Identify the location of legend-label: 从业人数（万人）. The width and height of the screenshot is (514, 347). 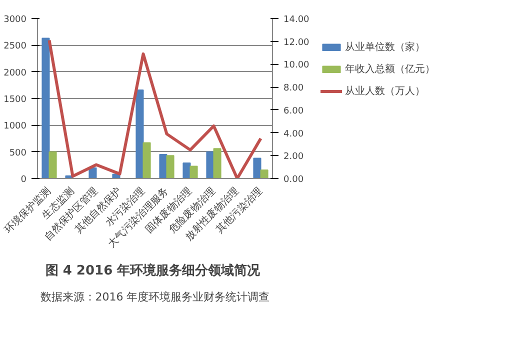
(385, 91).